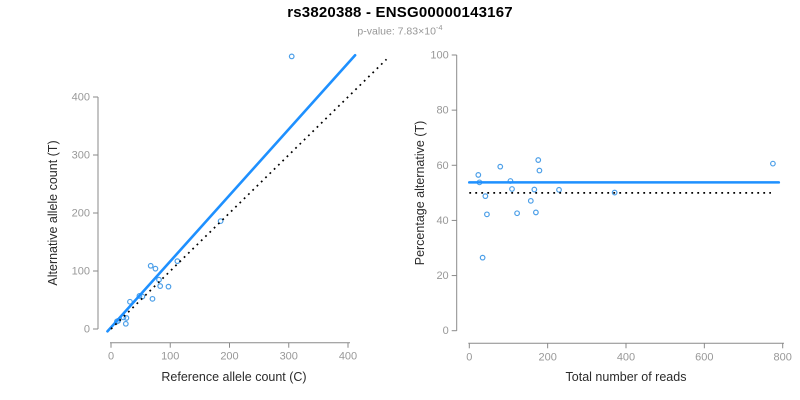 The height and width of the screenshot is (400, 800). I want to click on y-tick-label: 200, so click(81, 214).